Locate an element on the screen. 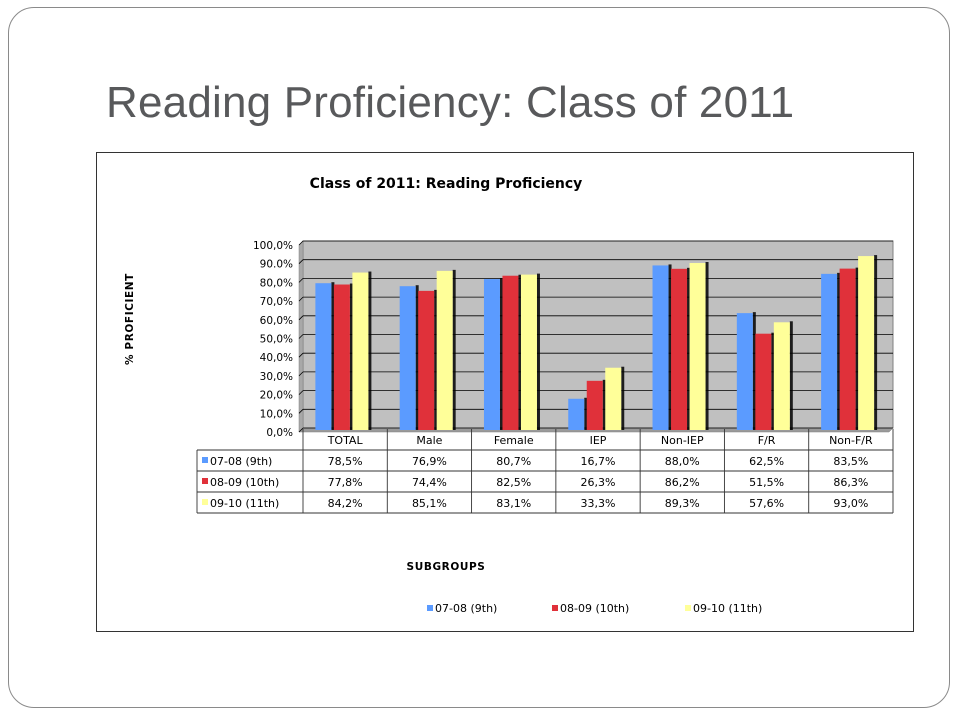 The width and height of the screenshot is (960, 720). data-label: 85,1% is located at coordinates (429, 503).